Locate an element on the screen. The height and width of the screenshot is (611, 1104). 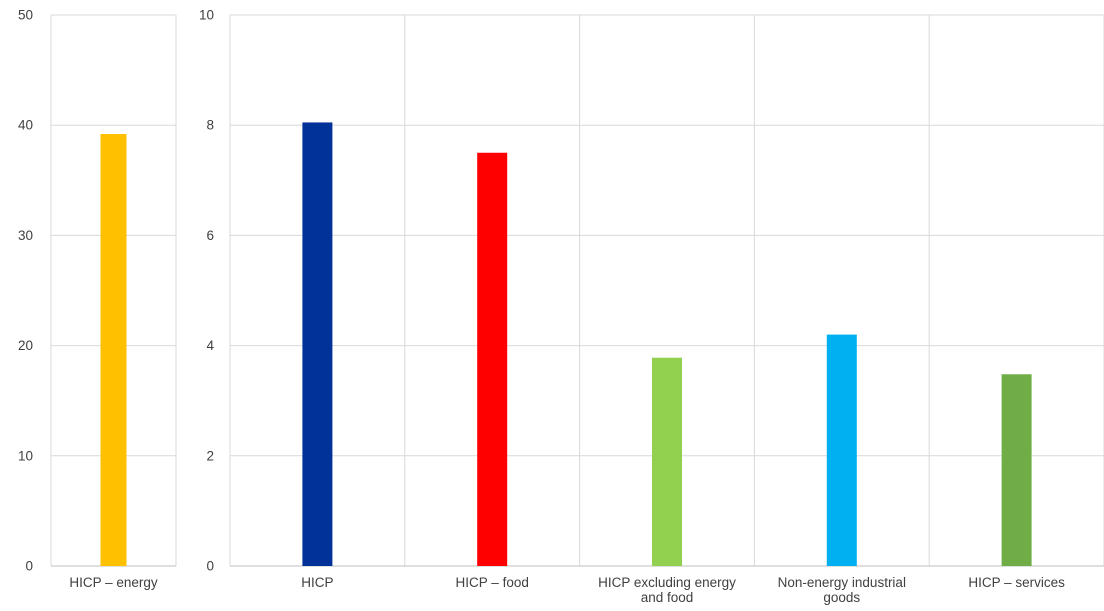
y-tick-label: 50 is located at coordinates (25, 15).